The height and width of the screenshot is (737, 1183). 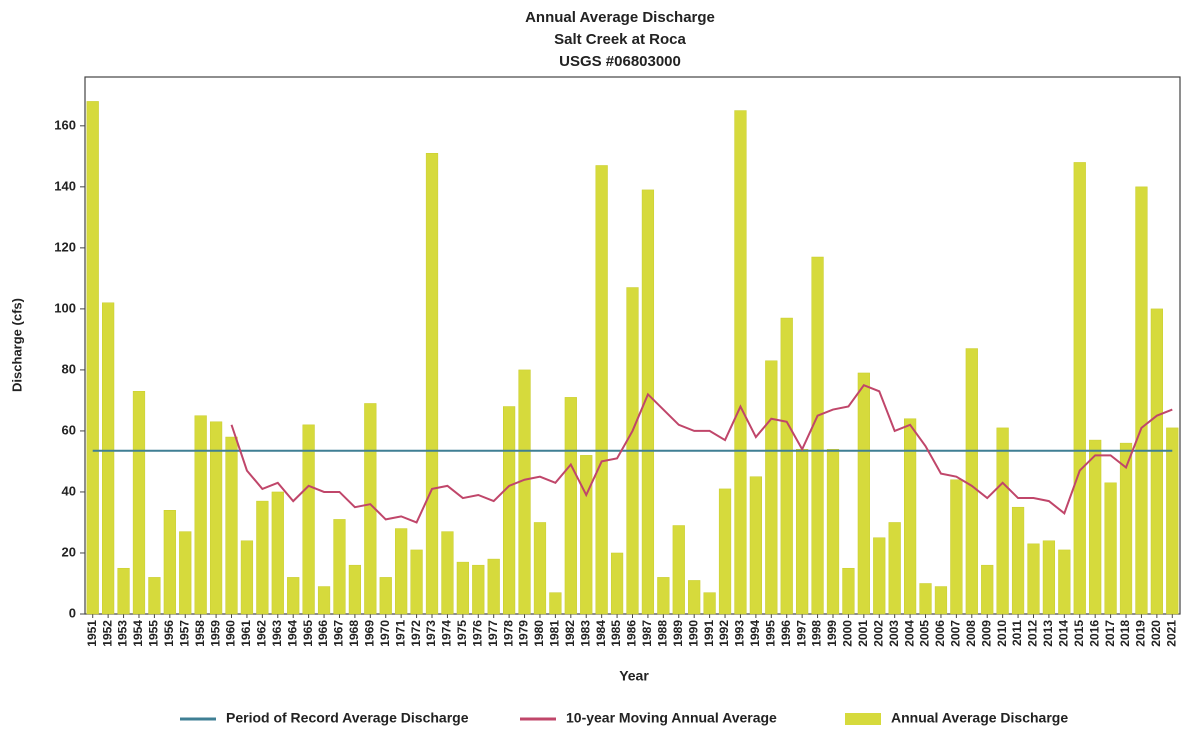 I want to click on x-tick-label: 1991, so click(x=709, y=633).